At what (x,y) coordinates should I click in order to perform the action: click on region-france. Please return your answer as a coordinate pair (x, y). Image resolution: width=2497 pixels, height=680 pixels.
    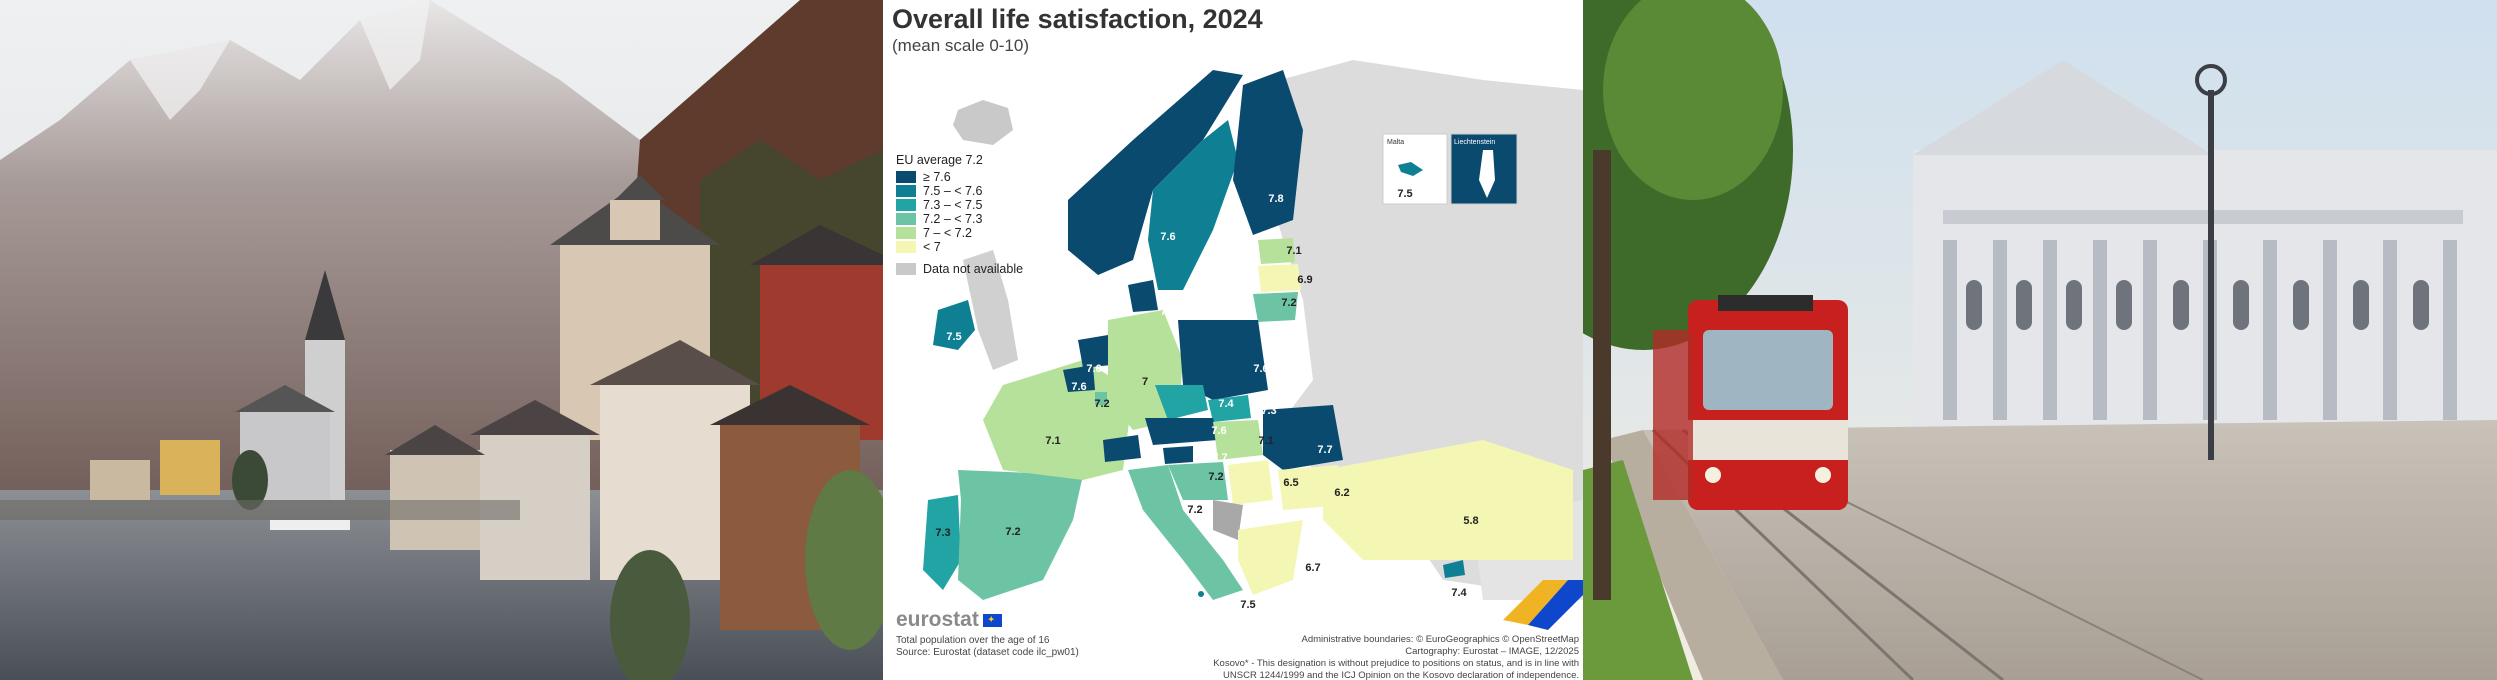
    Looking at the image, I should click on (1058, 420).